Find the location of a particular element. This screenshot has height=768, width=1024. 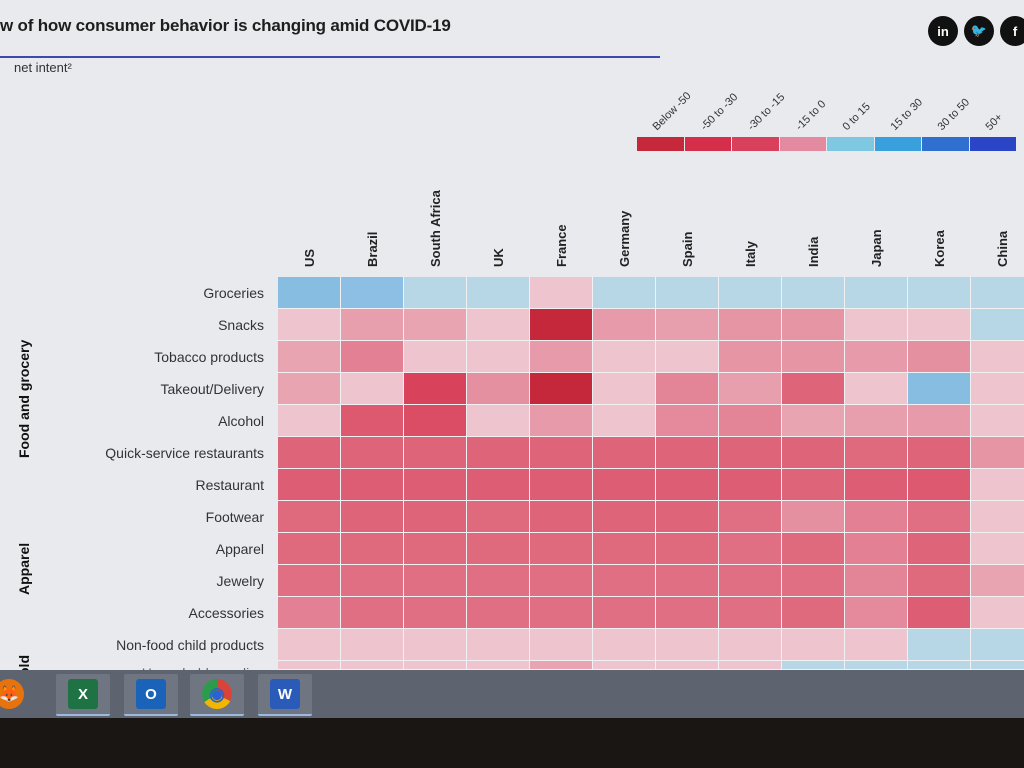

taskbar-item: W is located at coordinates (285, 695).